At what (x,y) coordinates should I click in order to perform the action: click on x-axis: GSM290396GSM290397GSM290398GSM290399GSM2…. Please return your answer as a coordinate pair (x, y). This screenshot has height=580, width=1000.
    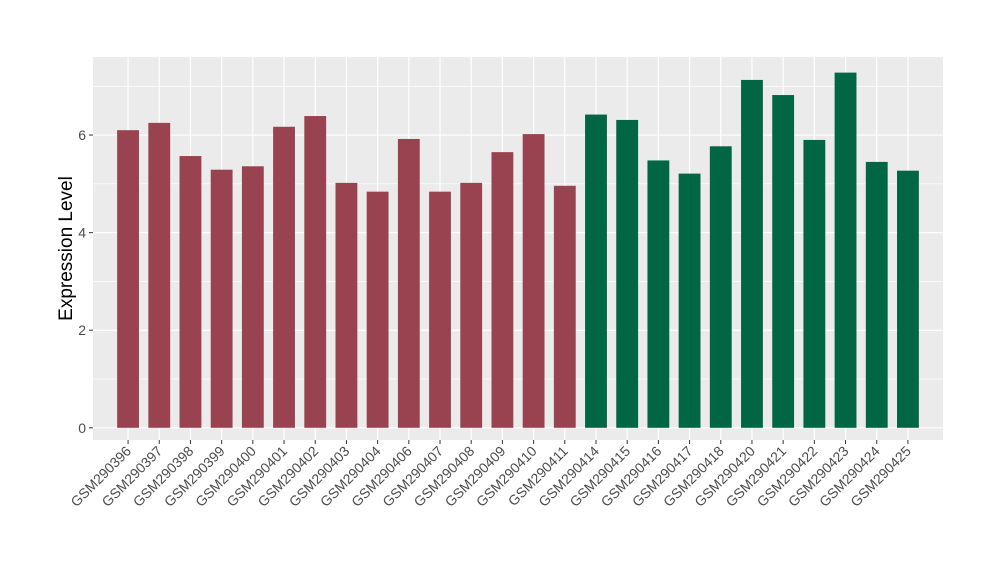
    Looking at the image, I should click on (490, 475).